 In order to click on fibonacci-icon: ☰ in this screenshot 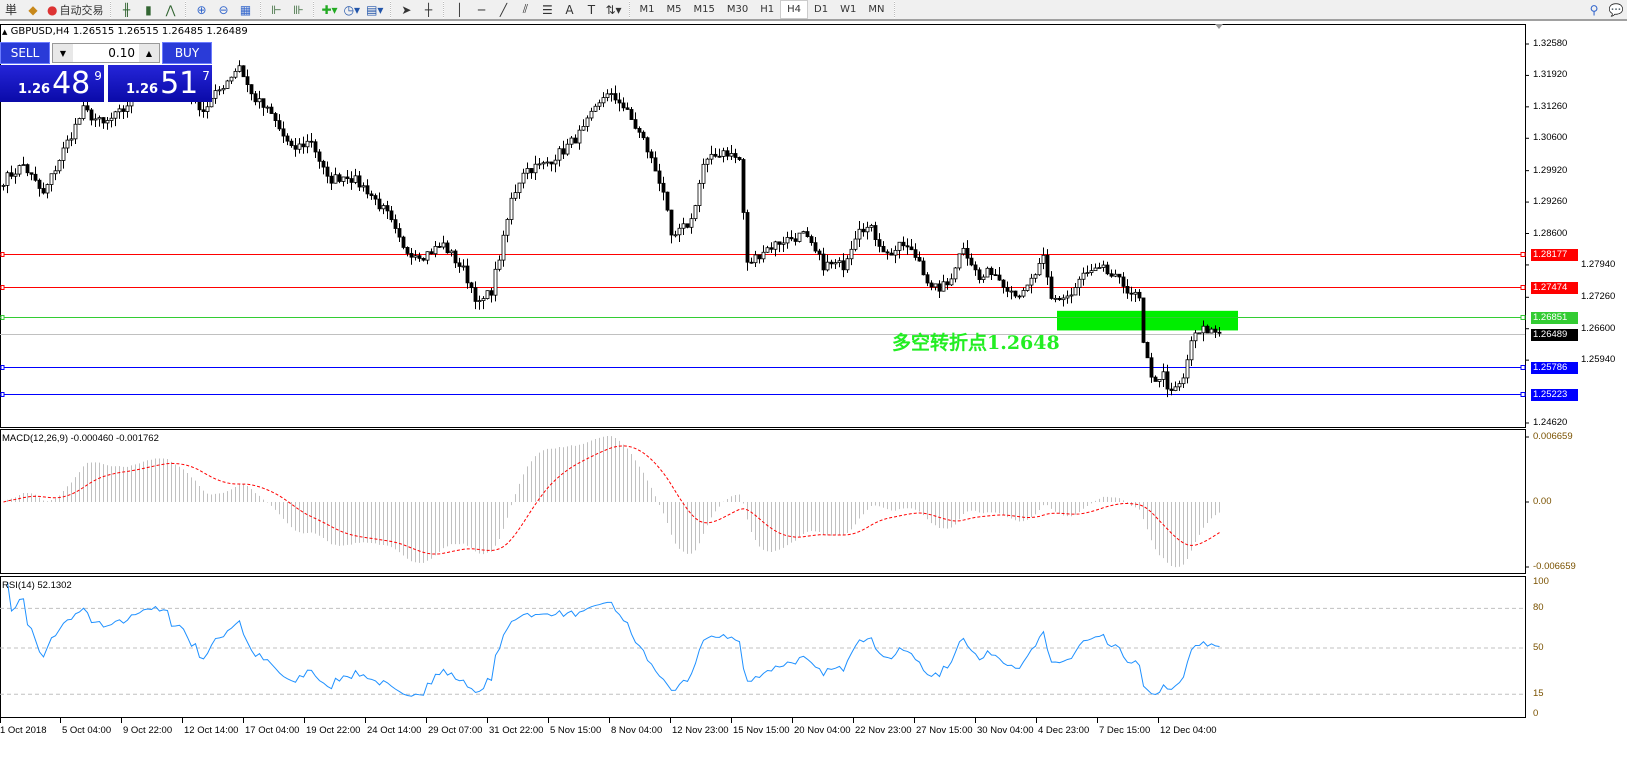, I will do `click(547, 9)`.